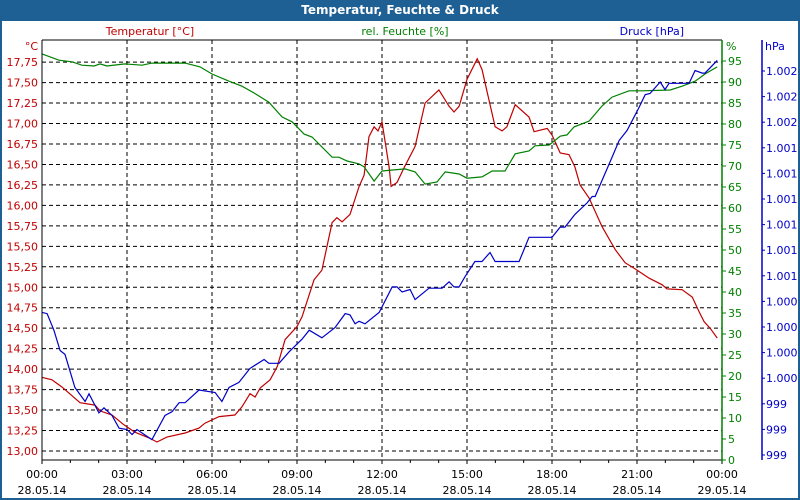 This screenshot has height=500, width=800. What do you see at coordinates (775, 46) in the screenshot?
I see `pressure-unit: hPa` at bounding box center [775, 46].